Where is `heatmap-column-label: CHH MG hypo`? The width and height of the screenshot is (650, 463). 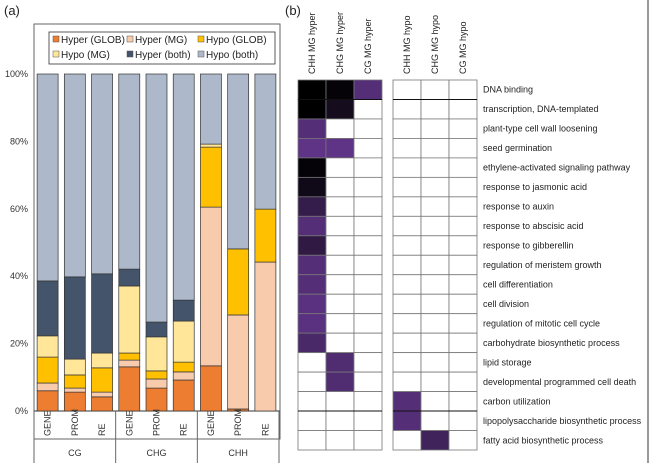
heatmap-column-label: CHH MG hypo is located at coordinates (407, 44).